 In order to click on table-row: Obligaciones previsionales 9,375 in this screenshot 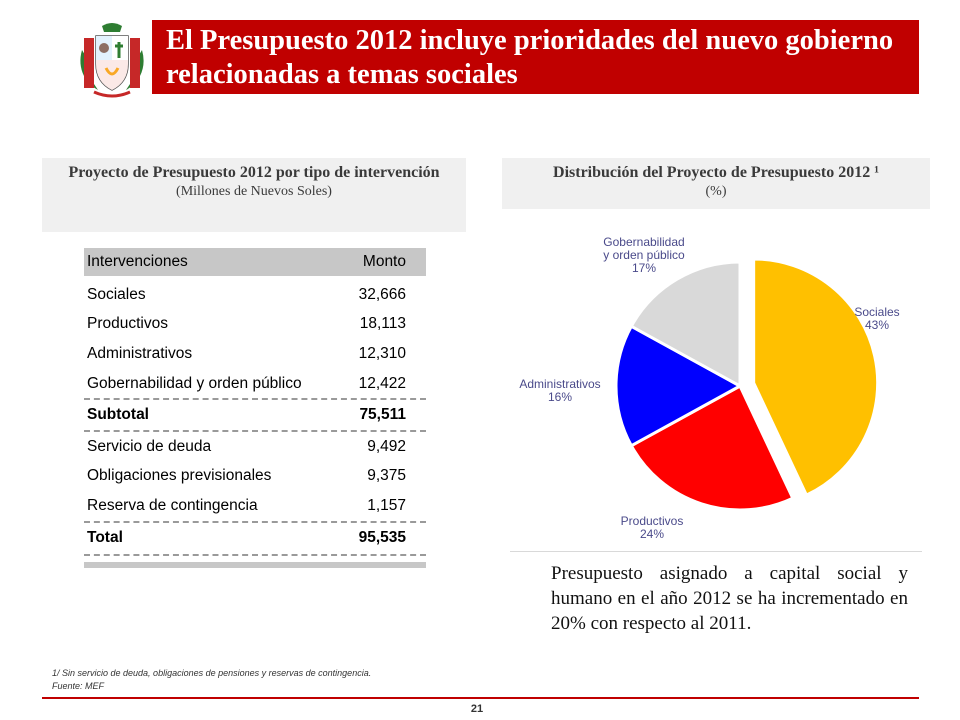, I will do `click(255, 477)`.